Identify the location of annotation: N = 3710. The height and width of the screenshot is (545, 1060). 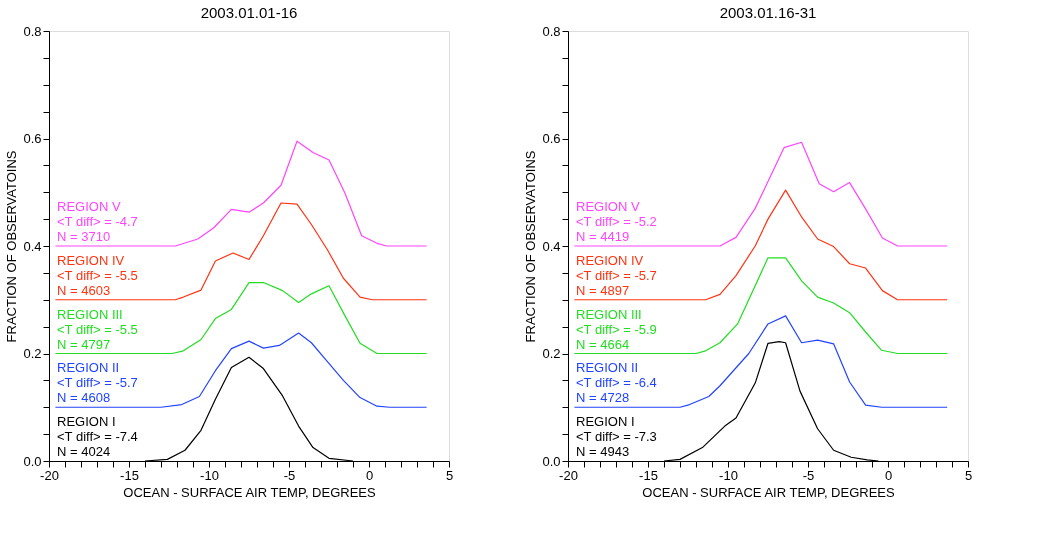
(84, 236).